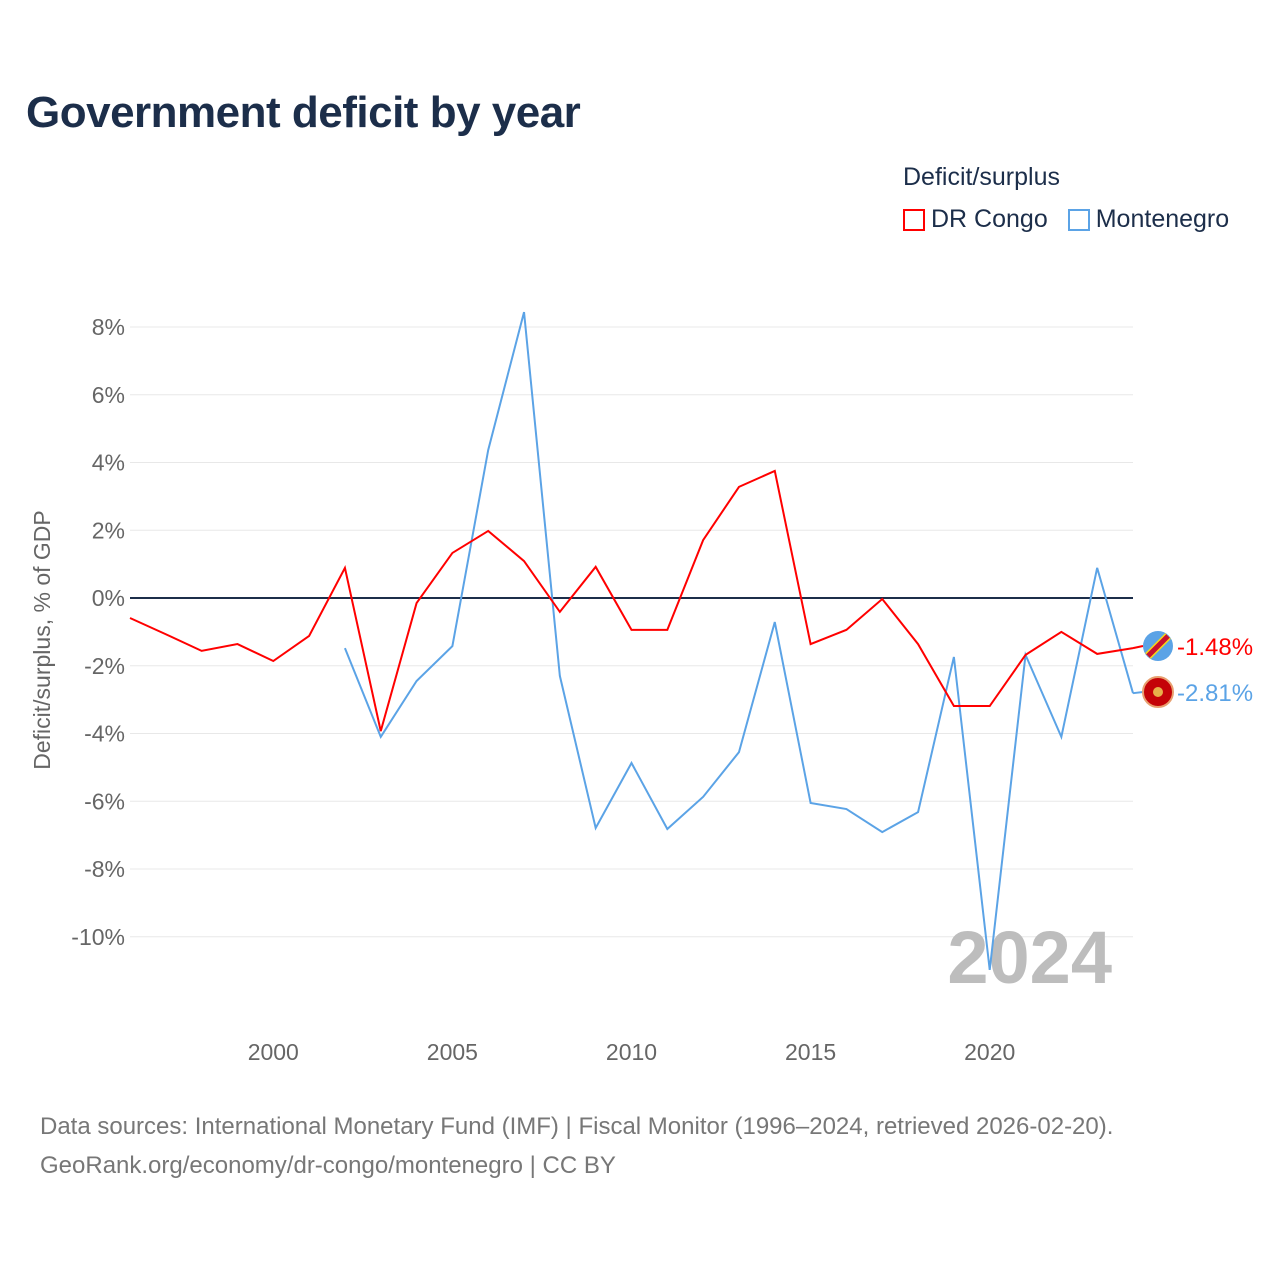 The image size is (1280, 1280). I want to click on chart-title: Government deficit by year, so click(303, 112).